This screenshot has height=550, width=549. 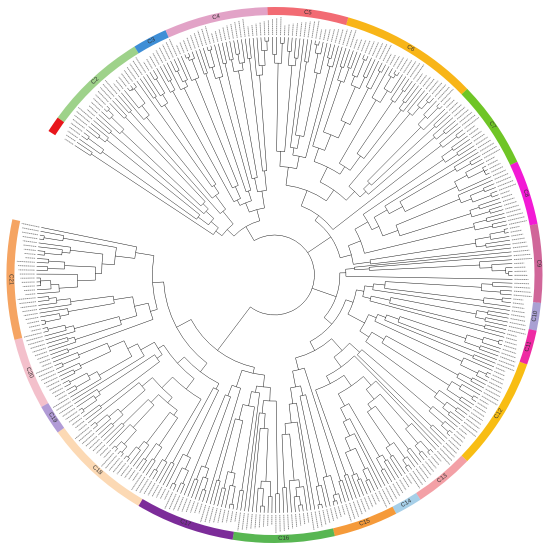 What do you see at coordinates (365, 523) in the screenshot?
I see `clade-label: C15` at bounding box center [365, 523].